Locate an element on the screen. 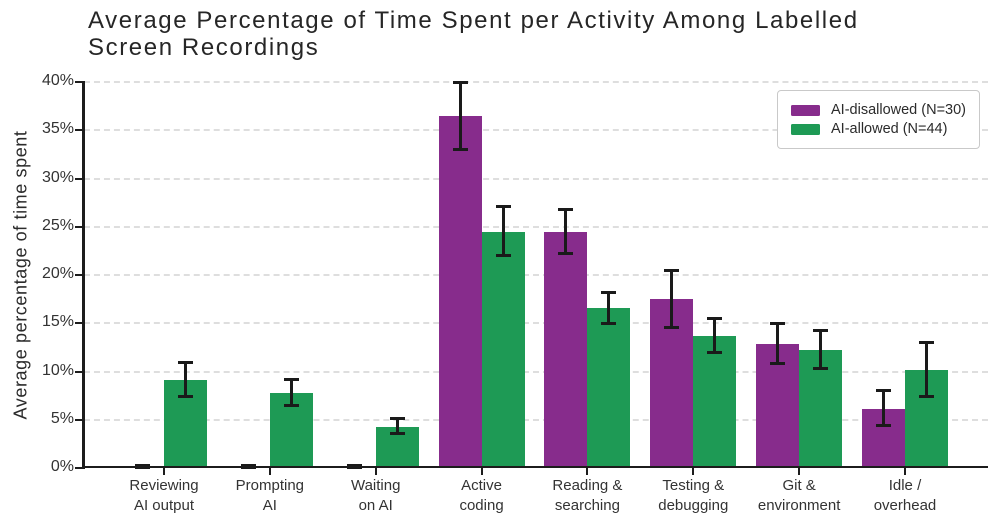 The image size is (1000, 523). legend-label: AI-allowed (N=44) is located at coordinates (889, 129).